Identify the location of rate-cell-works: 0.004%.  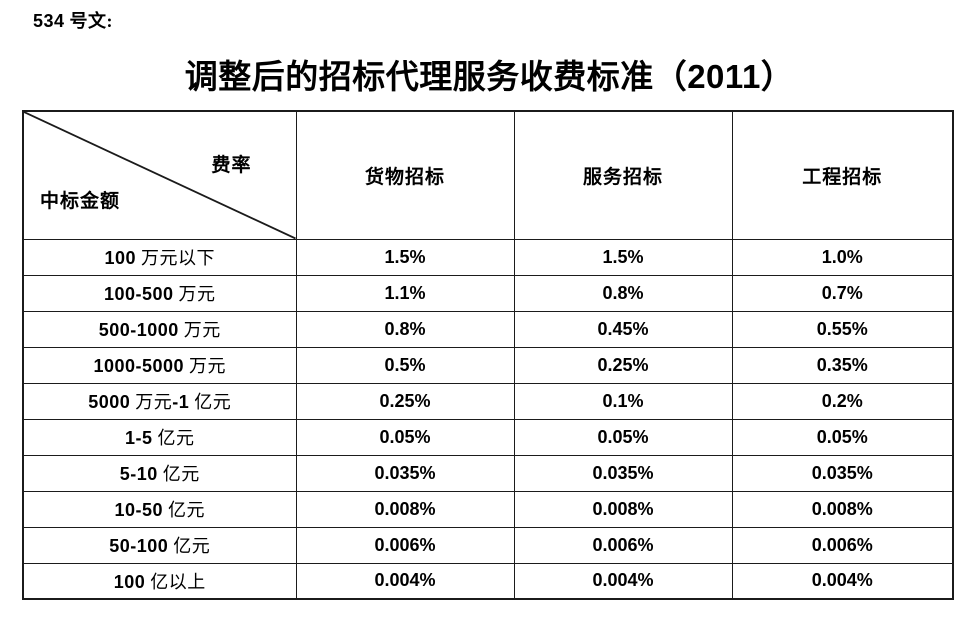
(842, 581).